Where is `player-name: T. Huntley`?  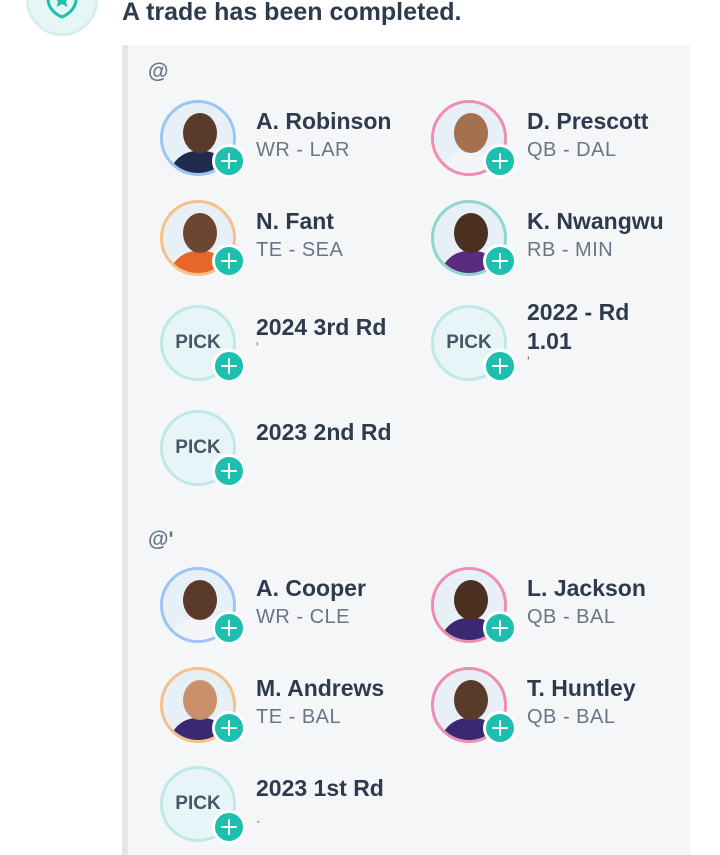 player-name: T. Huntley is located at coordinates (581, 688).